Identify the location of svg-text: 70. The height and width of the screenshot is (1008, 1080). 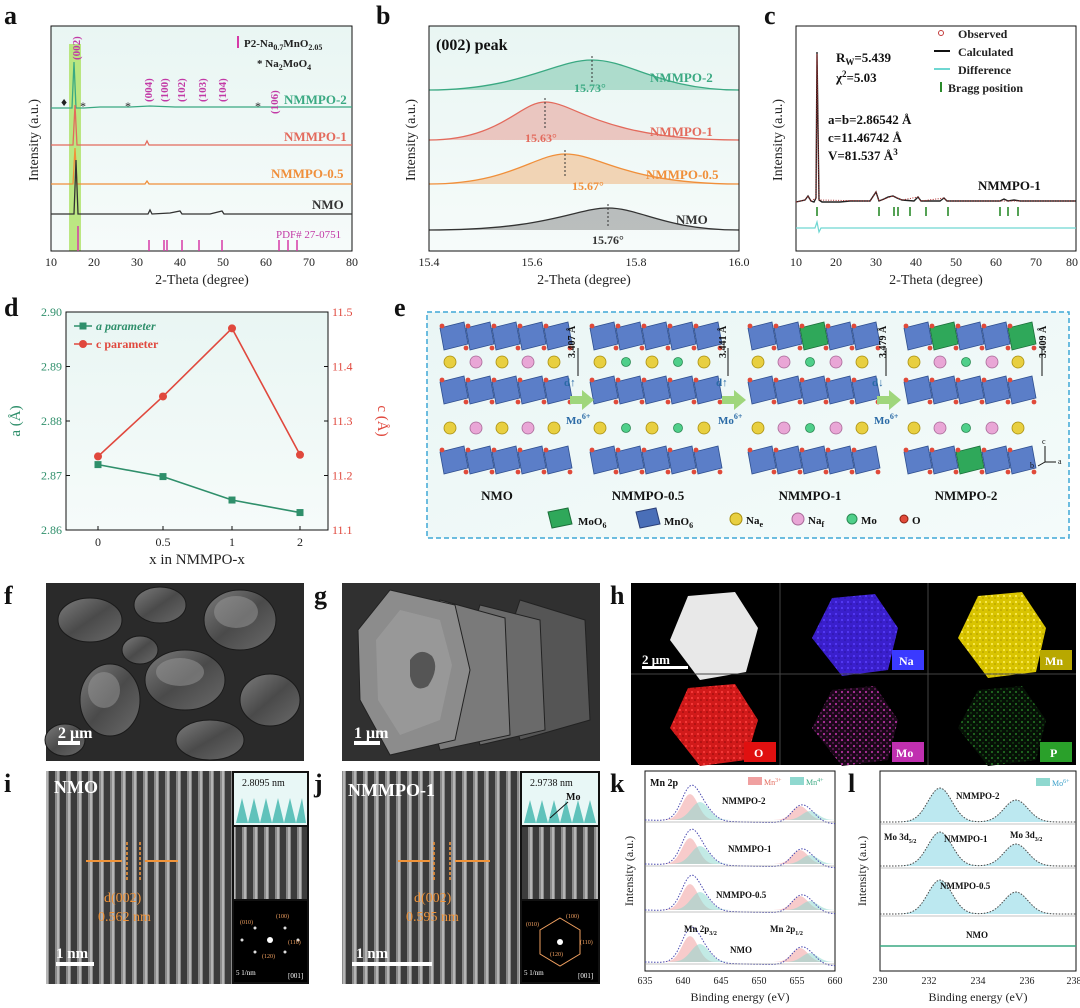
(309, 262).